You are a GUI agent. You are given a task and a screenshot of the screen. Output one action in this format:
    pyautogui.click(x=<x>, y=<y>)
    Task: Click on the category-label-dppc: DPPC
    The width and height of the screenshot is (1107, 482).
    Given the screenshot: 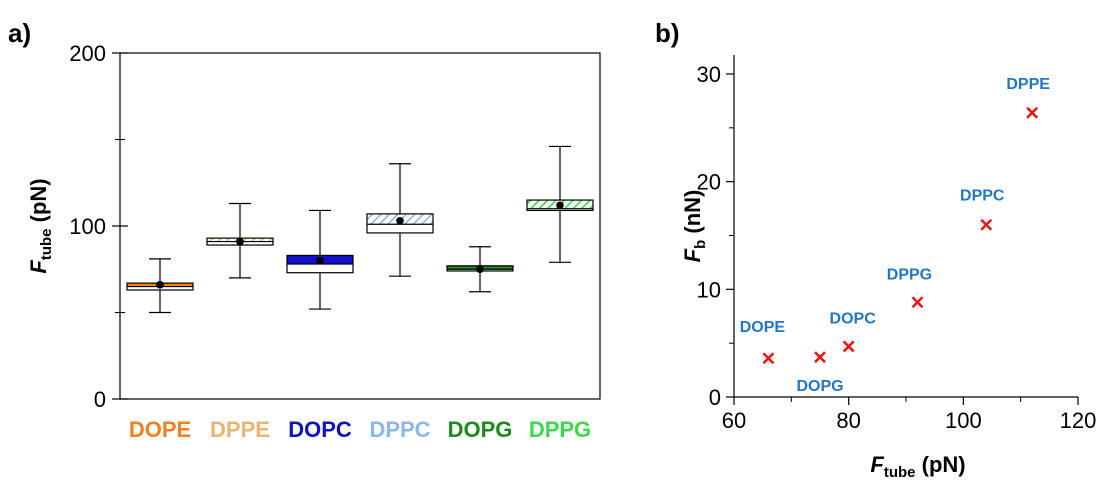 What is the action you would take?
    pyautogui.click(x=399, y=429)
    